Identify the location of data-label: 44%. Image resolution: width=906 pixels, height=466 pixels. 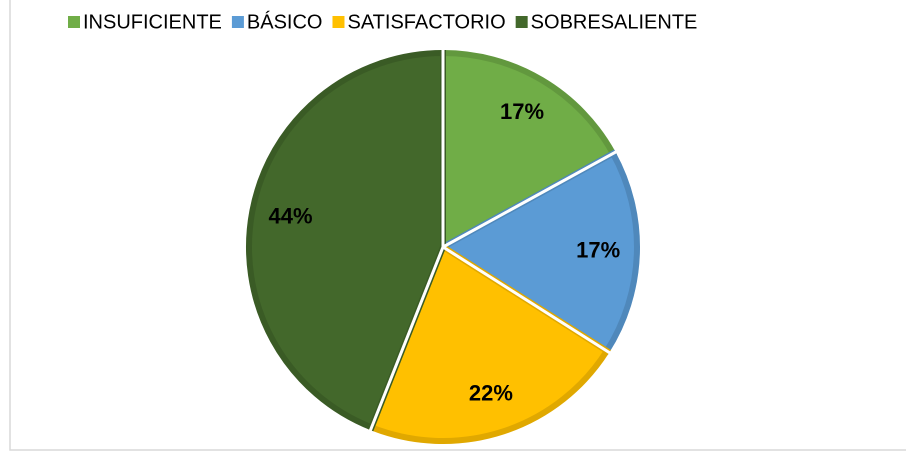
(291, 216).